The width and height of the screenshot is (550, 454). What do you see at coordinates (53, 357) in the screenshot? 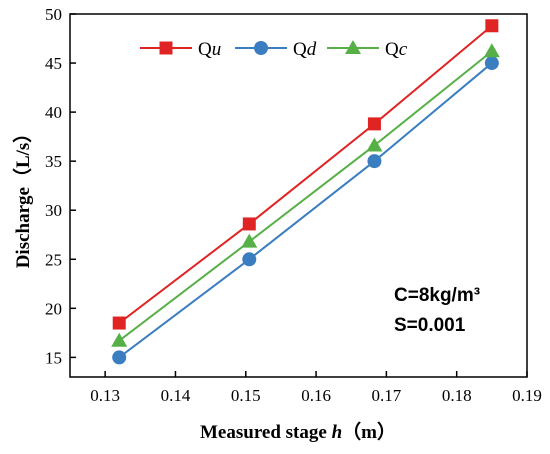
I see `y-tick-label: 15` at bounding box center [53, 357].